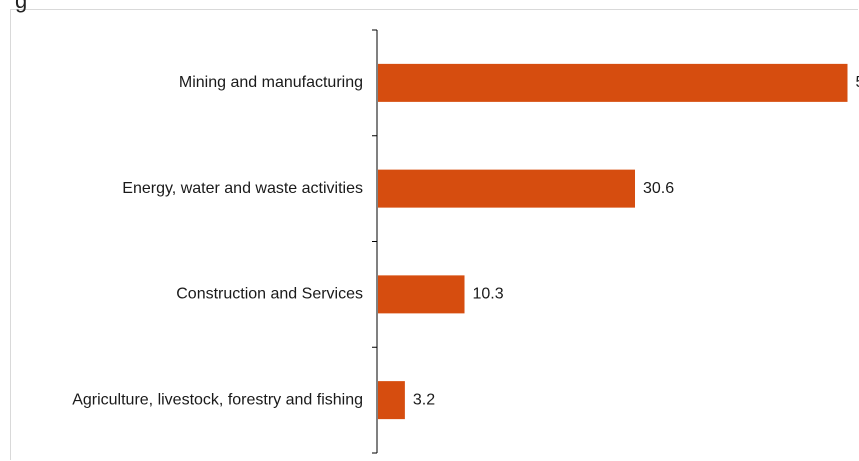 The image size is (859, 461). I want to click on chart-title-fragment: g, so click(21, 6).